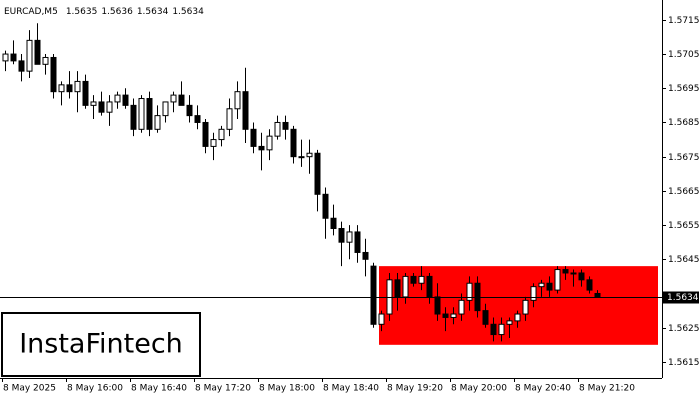 The width and height of the screenshot is (700, 400). What do you see at coordinates (153, 12) in the screenshot?
I see `last-low: 1.5634` at bounding box center [153, 12].